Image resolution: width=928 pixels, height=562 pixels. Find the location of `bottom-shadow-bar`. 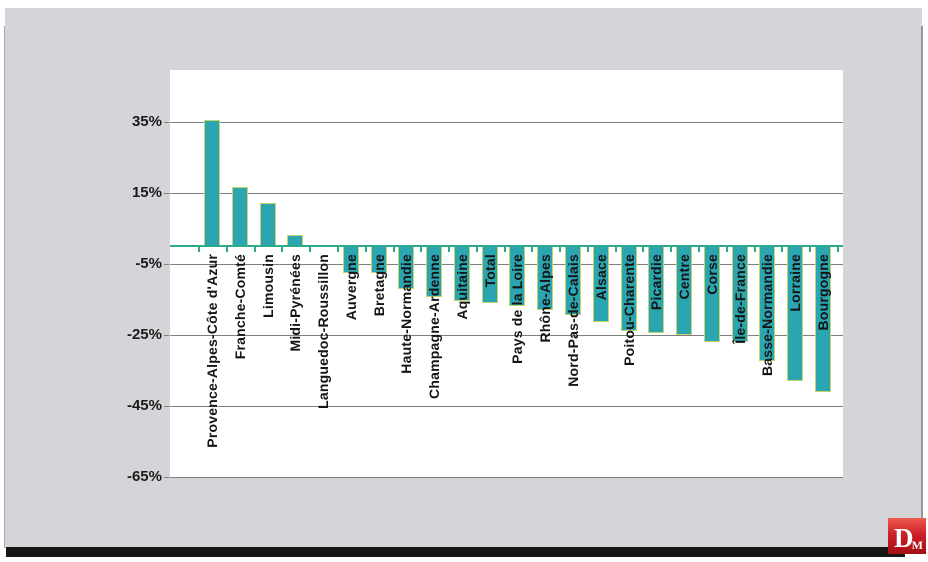

bottom-shadow-bar is located at coordinates (455, 552).